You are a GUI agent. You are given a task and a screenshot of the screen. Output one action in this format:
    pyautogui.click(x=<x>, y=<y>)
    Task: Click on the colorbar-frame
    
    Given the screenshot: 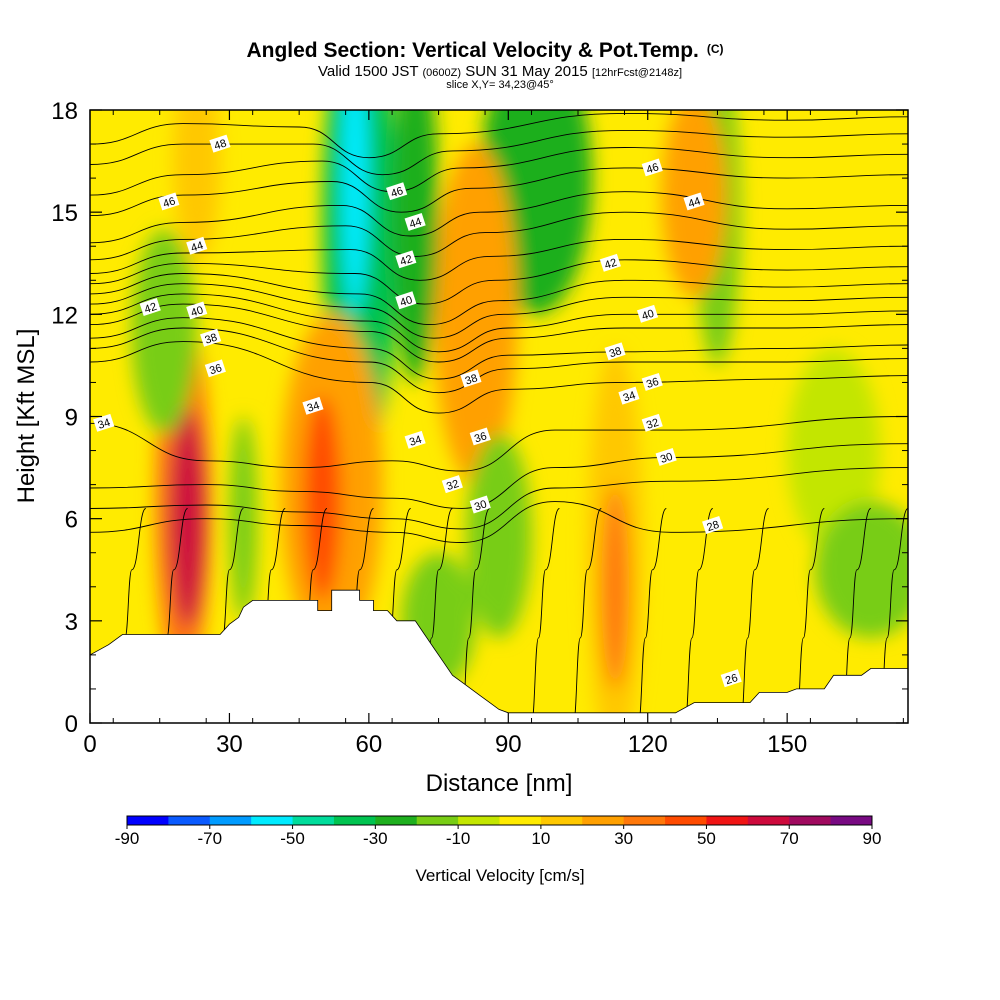 What is the action you would take?
    pyautogui.click(x=499, y=820)
    